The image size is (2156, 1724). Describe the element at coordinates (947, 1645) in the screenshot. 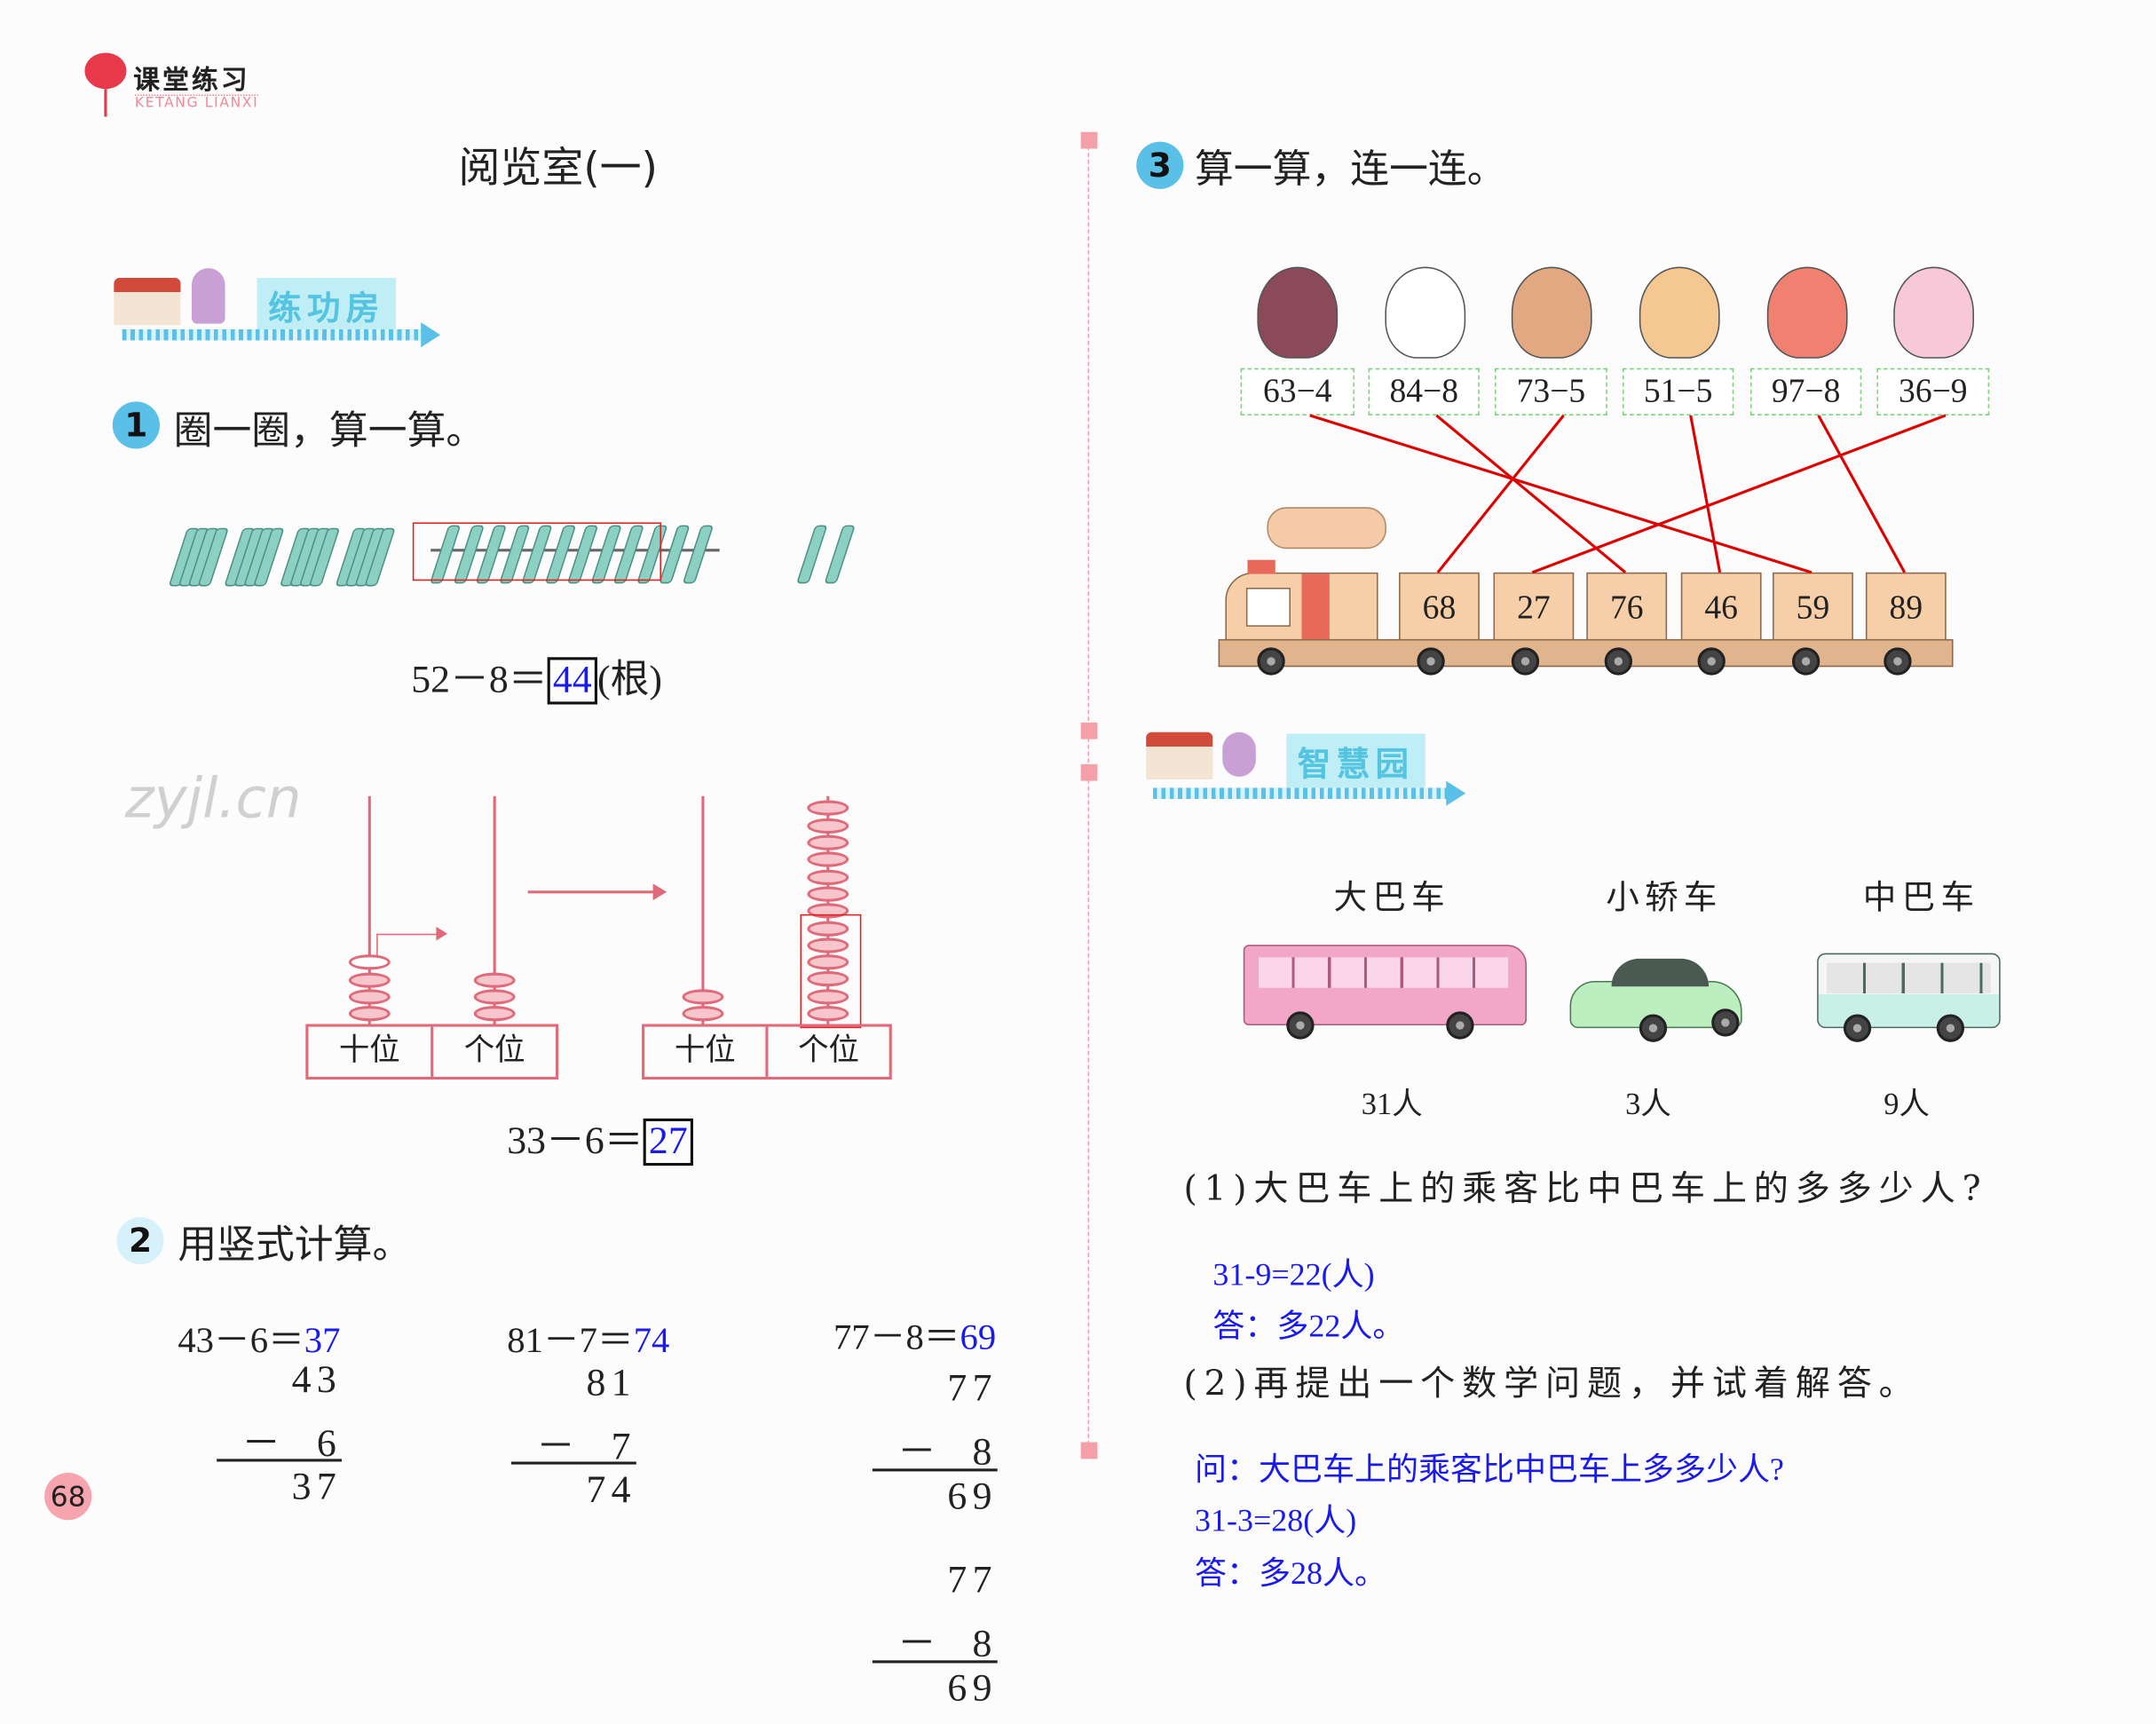

I see `vertical-sub-repeat: － 8` at that location.